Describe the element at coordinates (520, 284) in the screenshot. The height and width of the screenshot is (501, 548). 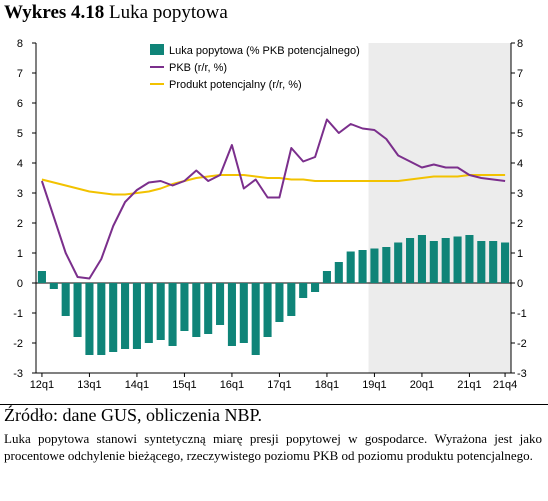
I see `y-tick-label-right: 0` at that location.